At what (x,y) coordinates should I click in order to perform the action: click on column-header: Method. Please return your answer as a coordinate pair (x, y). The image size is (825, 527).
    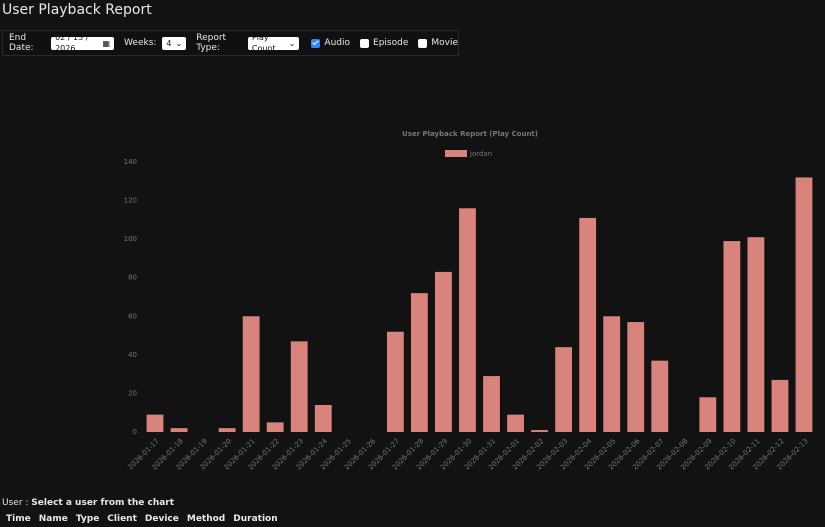
    Looking at the image, I should click on (206, 519).